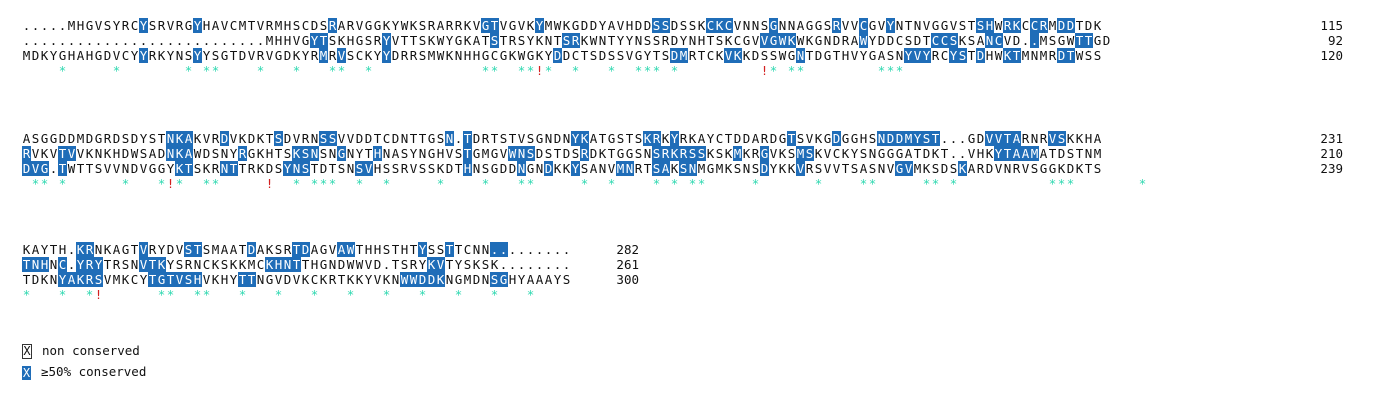 Image resolution: width=1383 pixels, height=408 pixels. Describe the element at coordinates (647, 55) in the screenshot. I see `residue: Y` at that location.